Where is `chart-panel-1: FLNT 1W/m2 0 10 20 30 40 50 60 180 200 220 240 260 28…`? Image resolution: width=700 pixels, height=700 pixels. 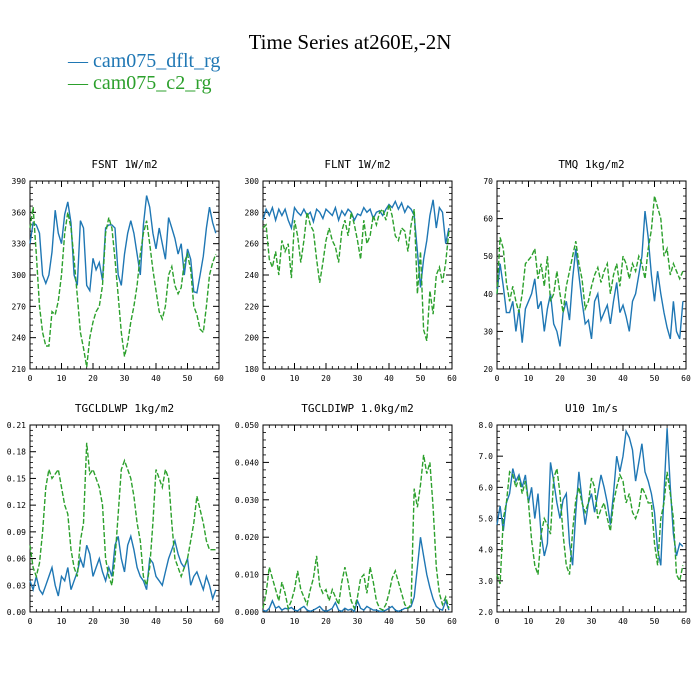
chart-panel-1: FLNT 1W/m2 0 10 20 30 40 50 60 180 200 220 240 260 28… is located at coordinates (351, 270).